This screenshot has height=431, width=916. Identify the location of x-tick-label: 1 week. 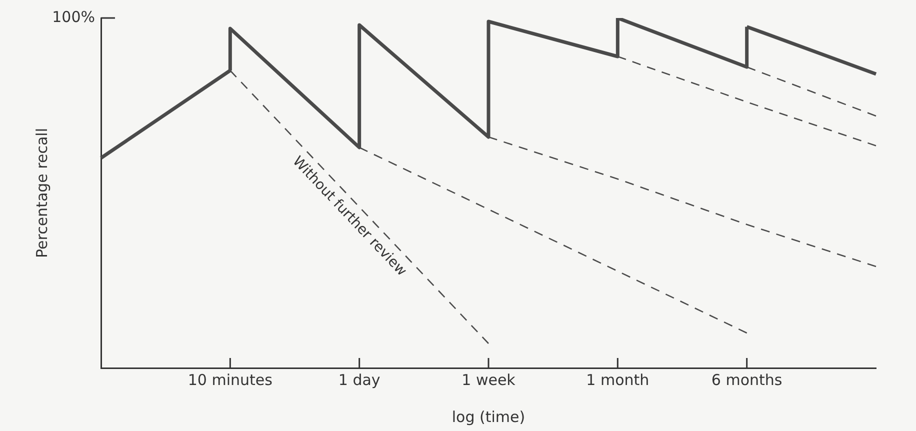
(489, 379).